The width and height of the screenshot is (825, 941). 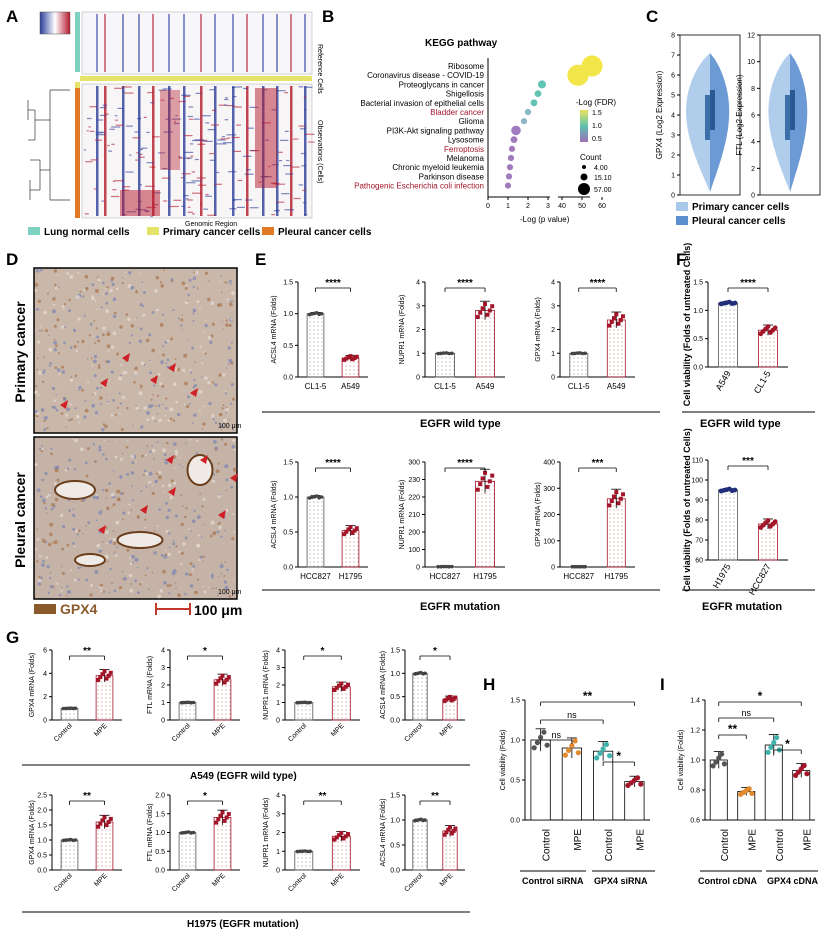 What do you see at coordinates (528, 206) in the screenshot?
I see `kegg-x-tick-label: 2` at bounding box center [528, 206].